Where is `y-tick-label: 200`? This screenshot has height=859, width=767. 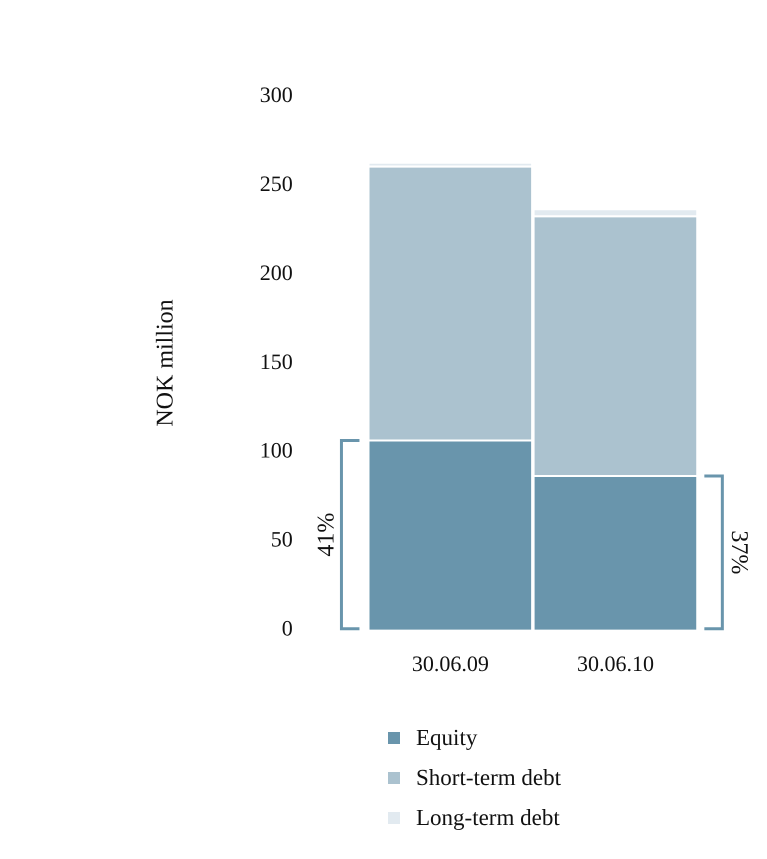 y-tick-label: 200 is located at coordinates (276, 272).